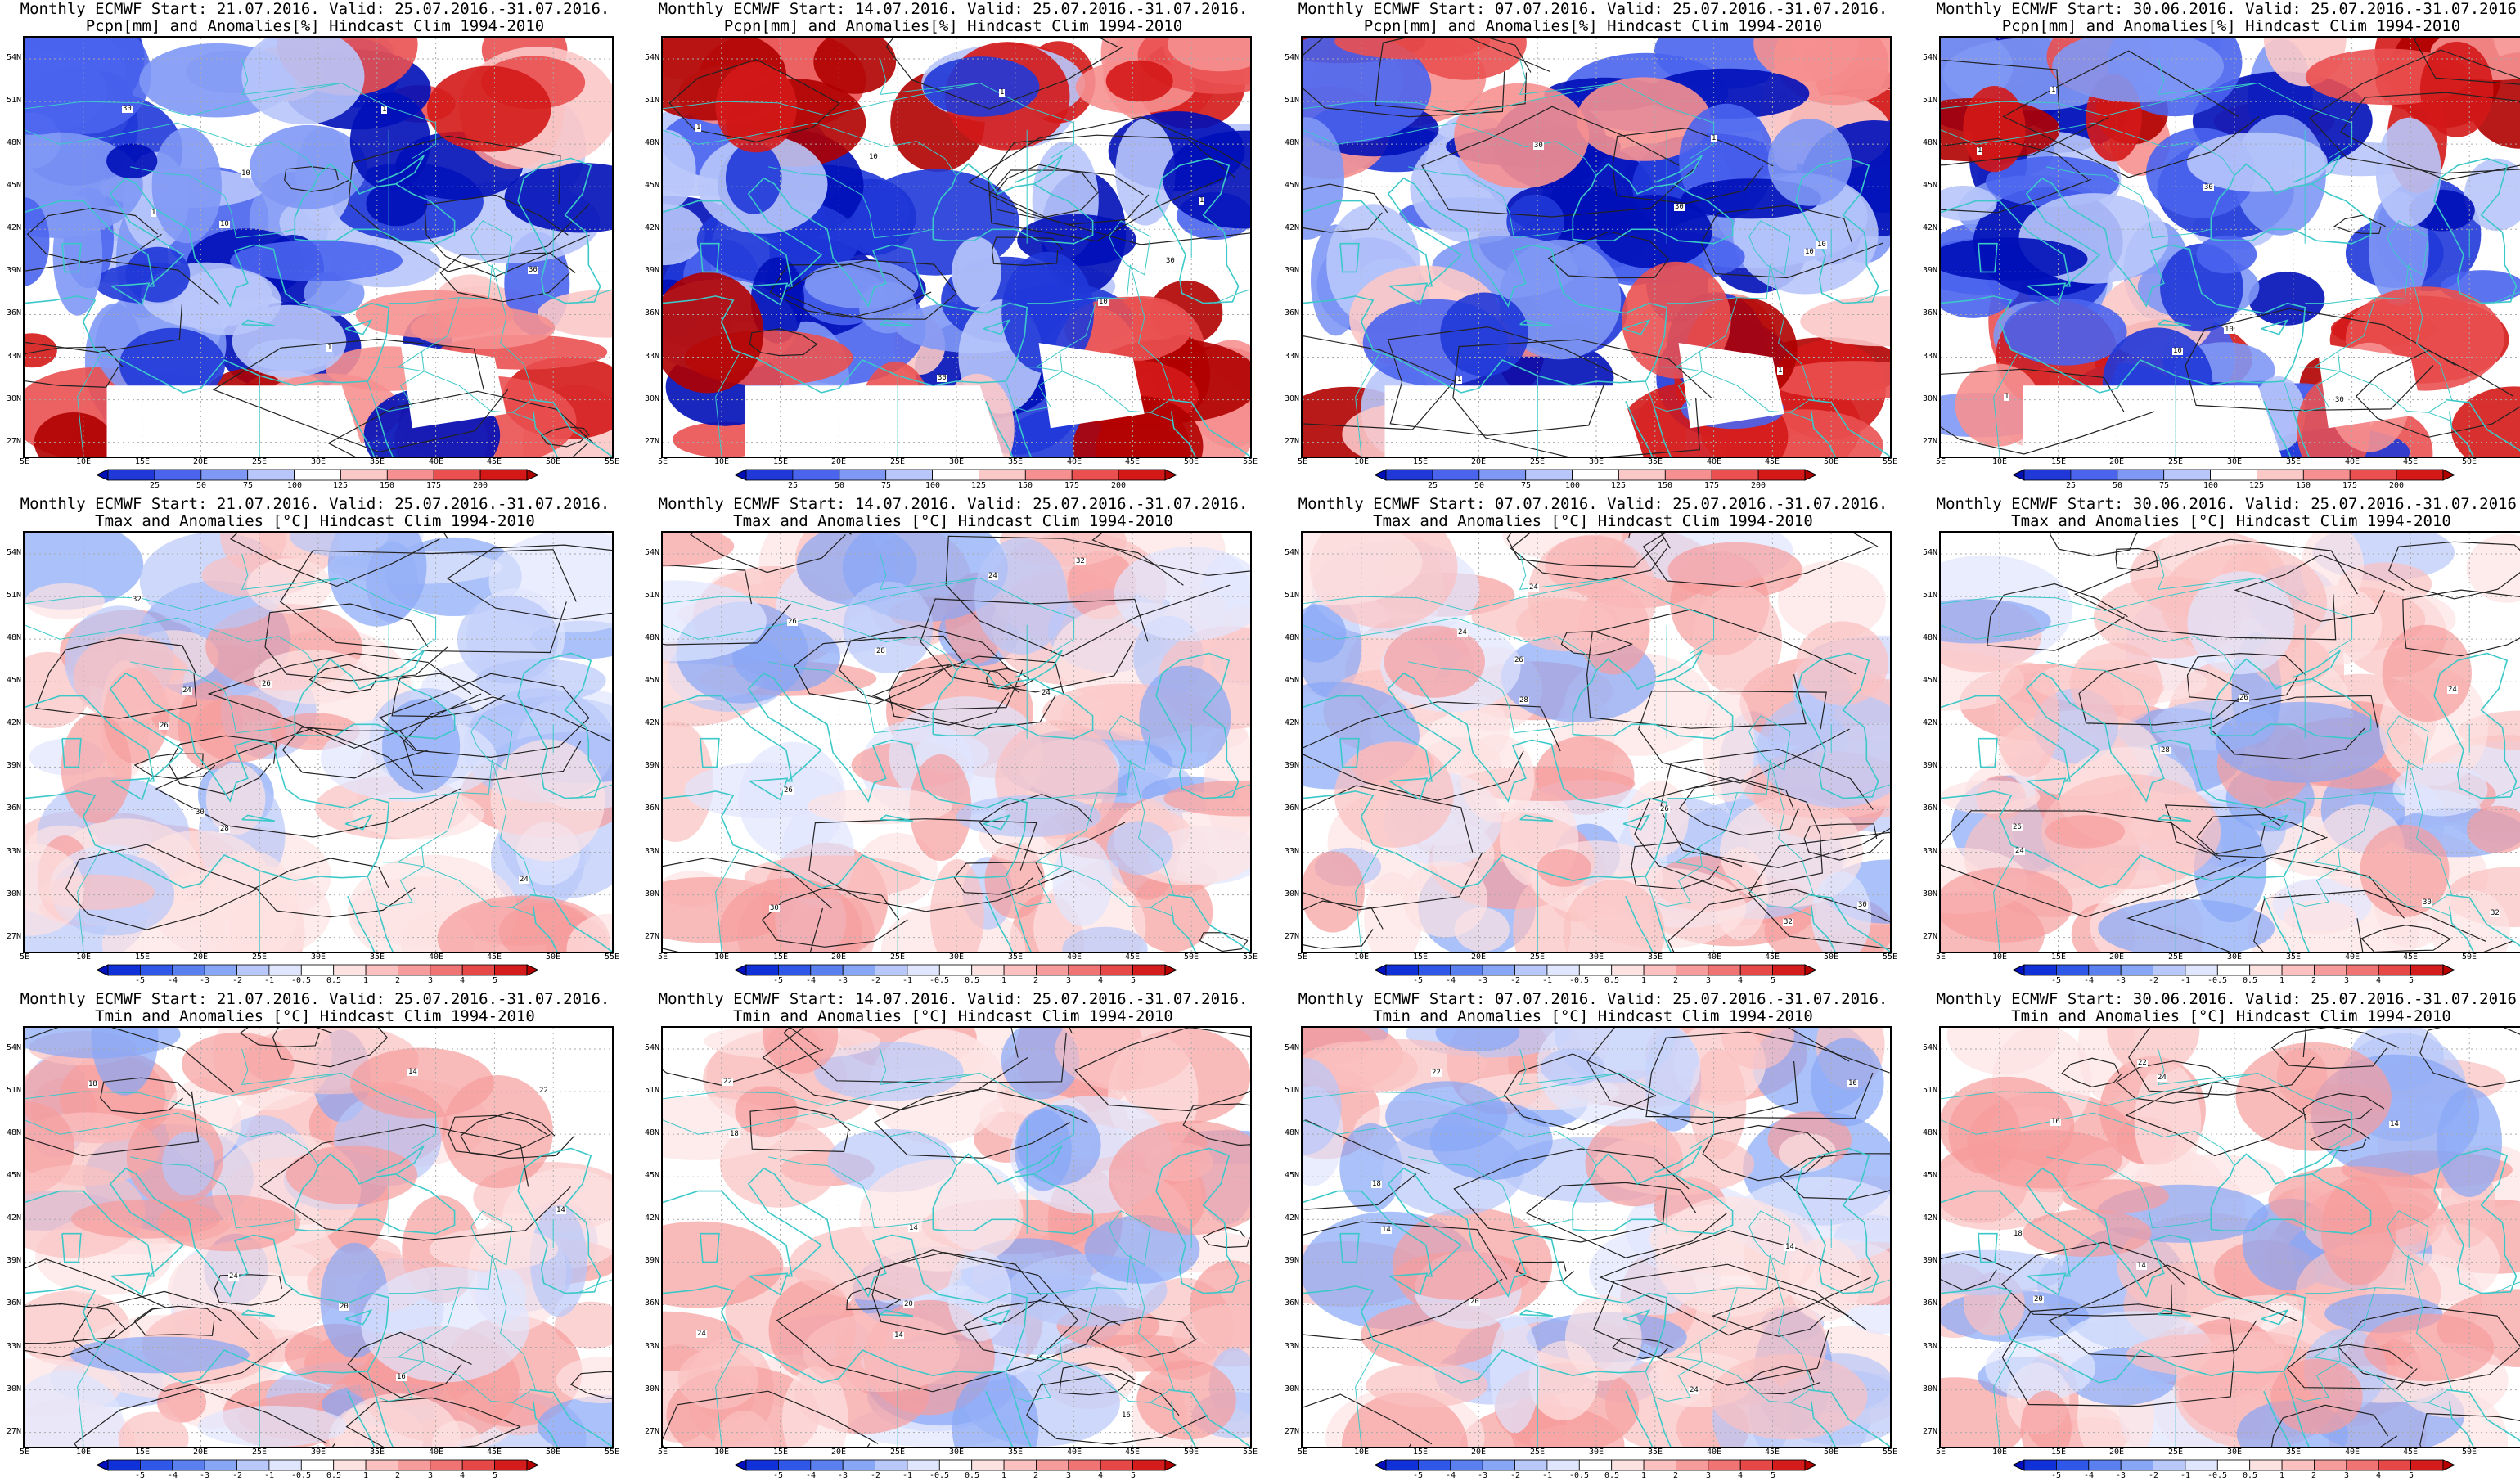 Image resolution: width=2520 pixels, height=1481 pixels. I want to click on colorbar-tick-label: 100, so click(933, 485).